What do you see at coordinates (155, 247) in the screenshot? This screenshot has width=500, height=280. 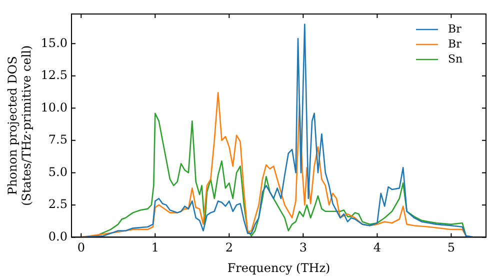 I see `x-tick-label: 1` at bounding box center [155, 247].